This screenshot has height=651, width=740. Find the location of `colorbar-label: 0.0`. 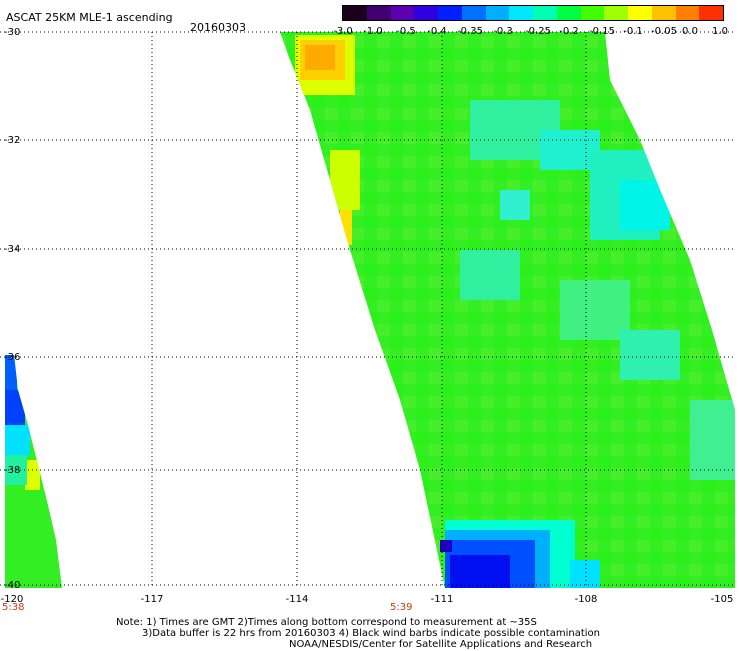

colorbar-label: 0.0 is located at coordinates (690, 31).